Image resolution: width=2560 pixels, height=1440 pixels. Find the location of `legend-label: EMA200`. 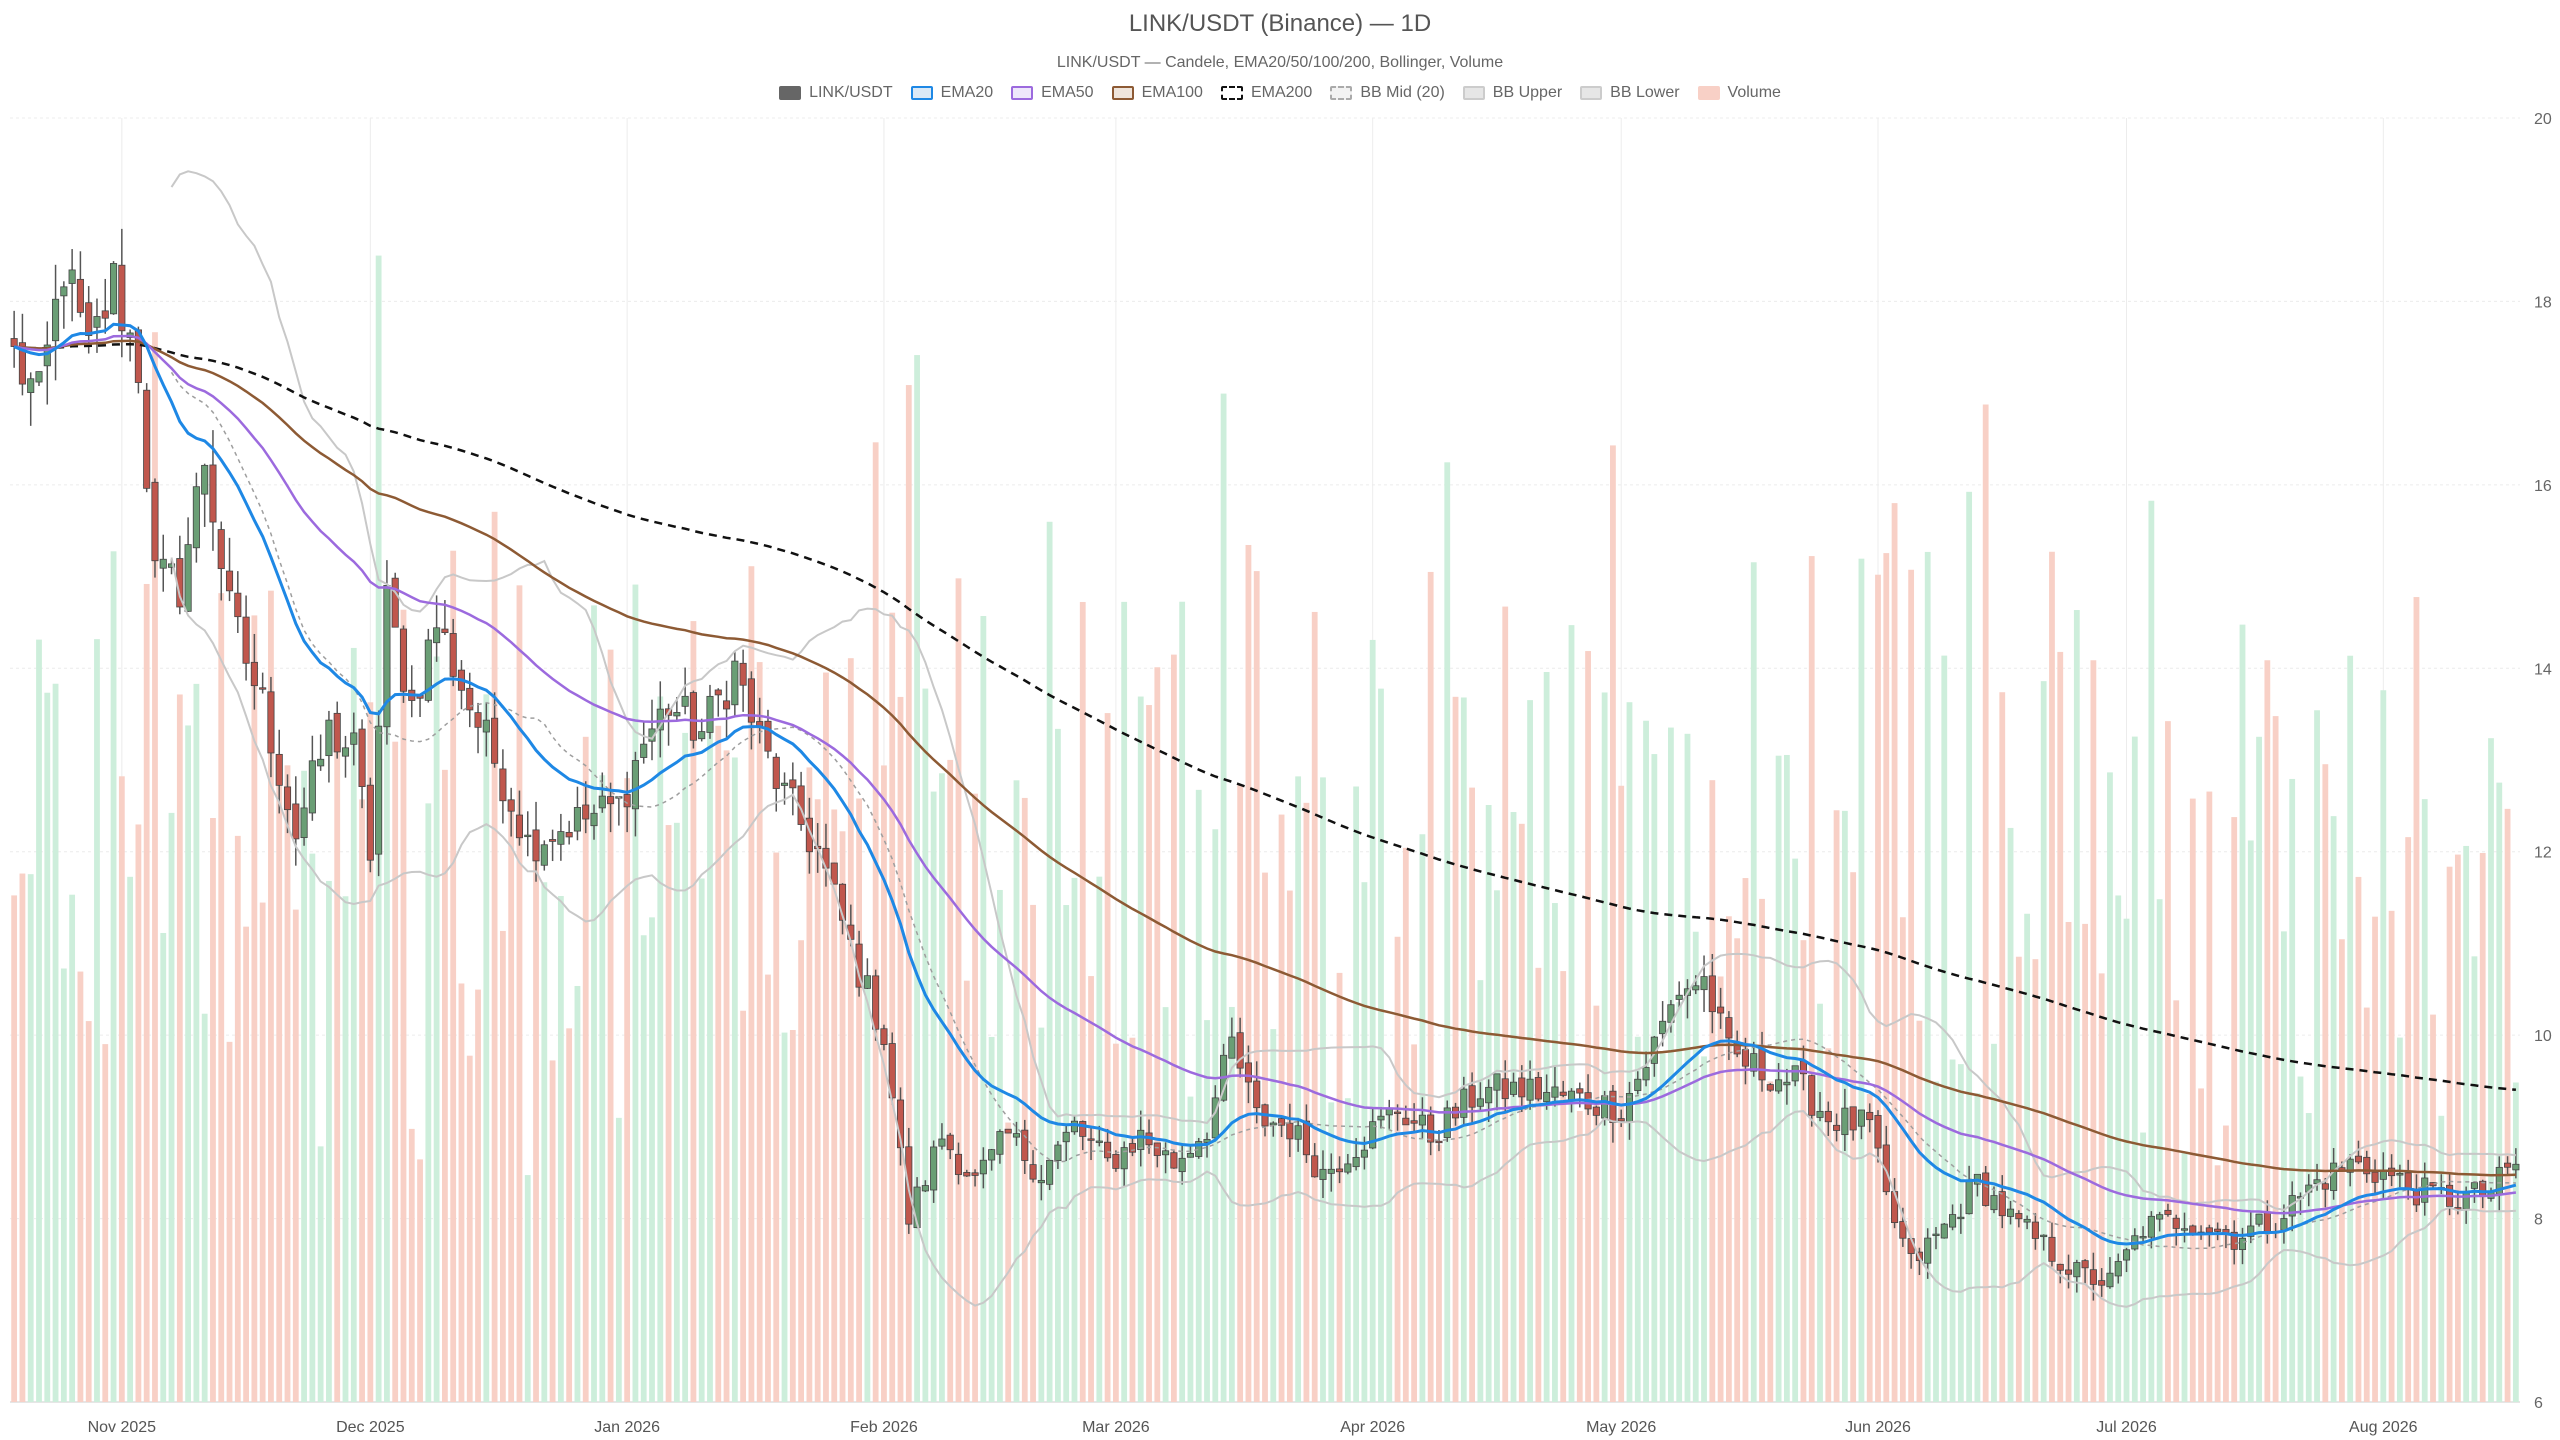

legend-label: EMA200 is located at coordinates (1281, 92).